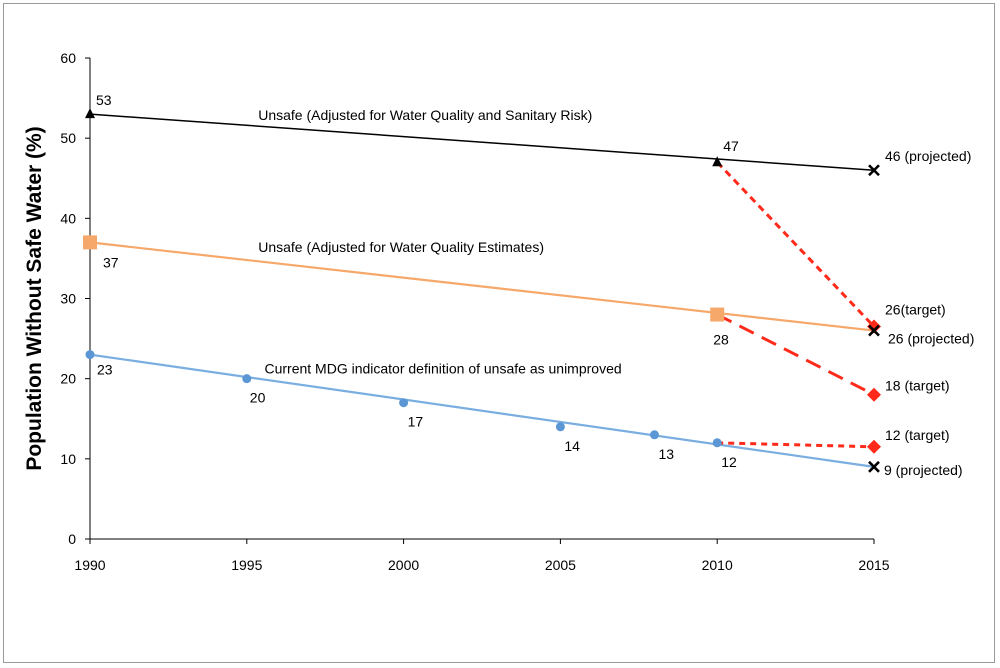  Describe the element at coordinates (105, 370) in the screenshot. I see `point-value-label: 23` at that location.